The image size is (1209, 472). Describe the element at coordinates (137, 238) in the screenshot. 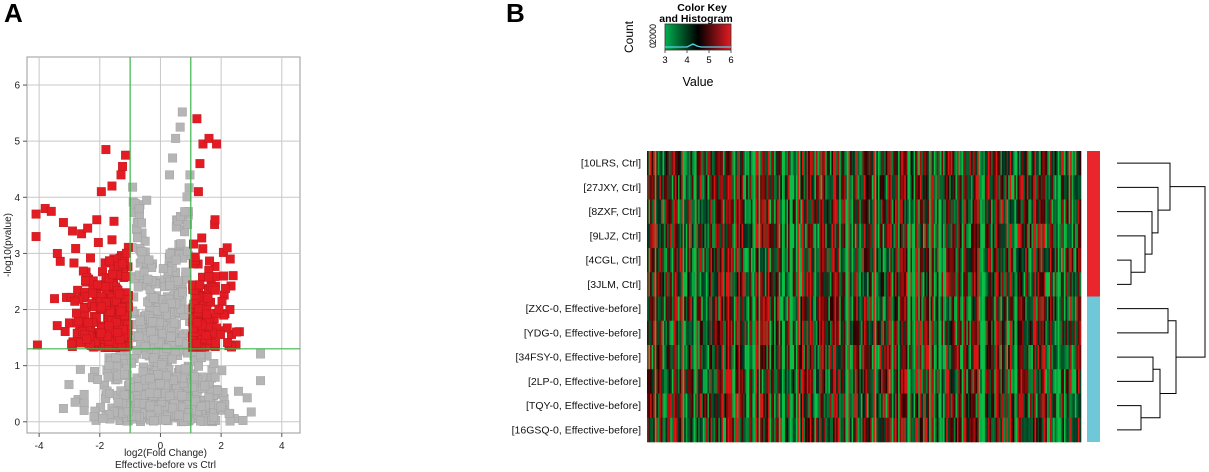

I see `scatter-point-nonsignificant` at that location.